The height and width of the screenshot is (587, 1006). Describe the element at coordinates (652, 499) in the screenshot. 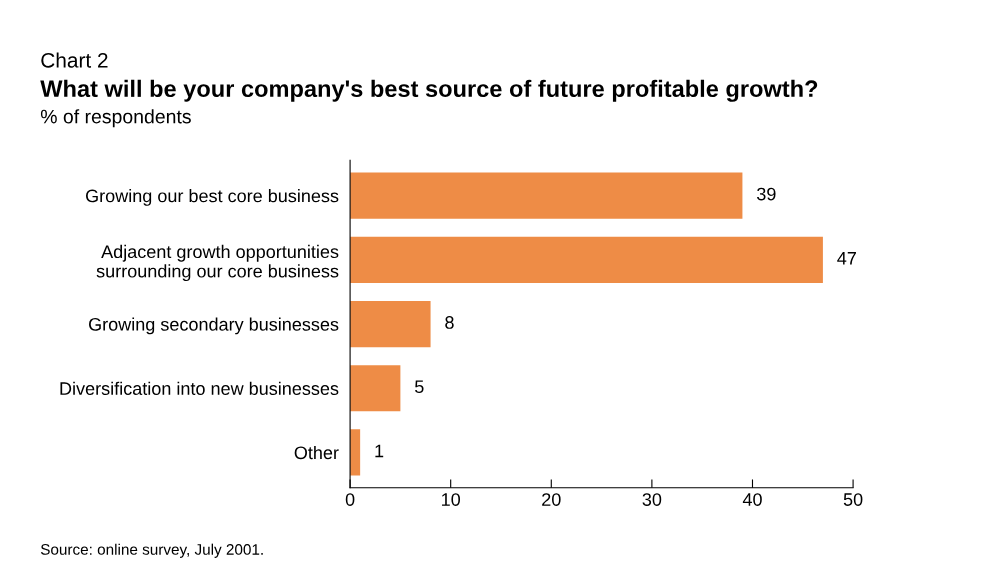

I see `x-tick-label: 30` at that location.